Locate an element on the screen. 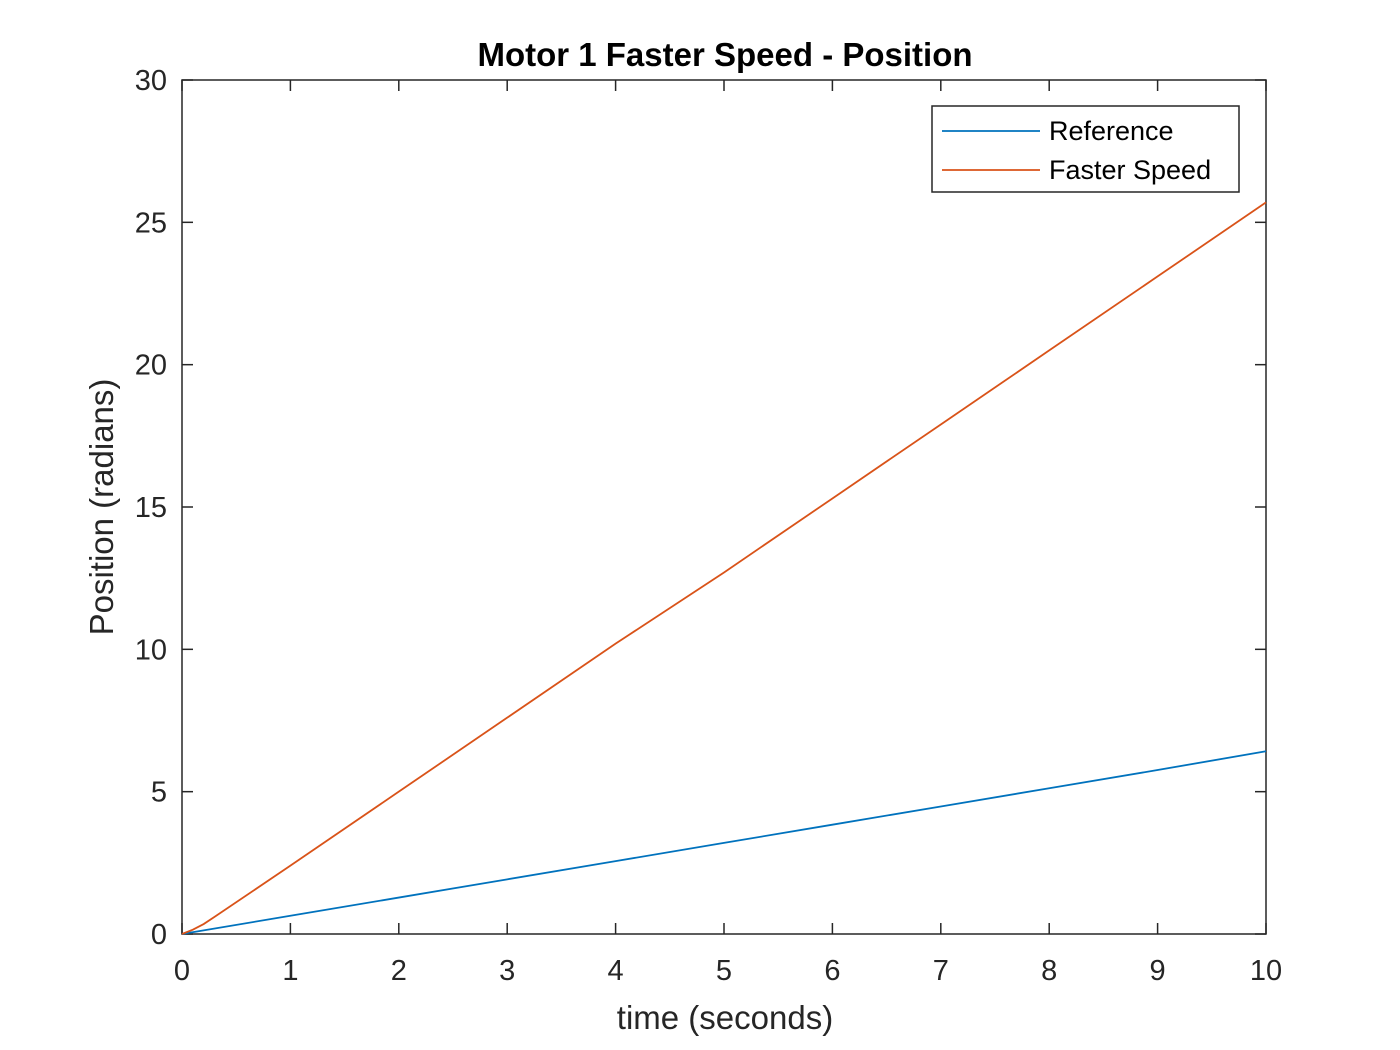 This screenshot has height=1050, width=1400. y-tick-label: 25 is located at coordinates (151, 223).